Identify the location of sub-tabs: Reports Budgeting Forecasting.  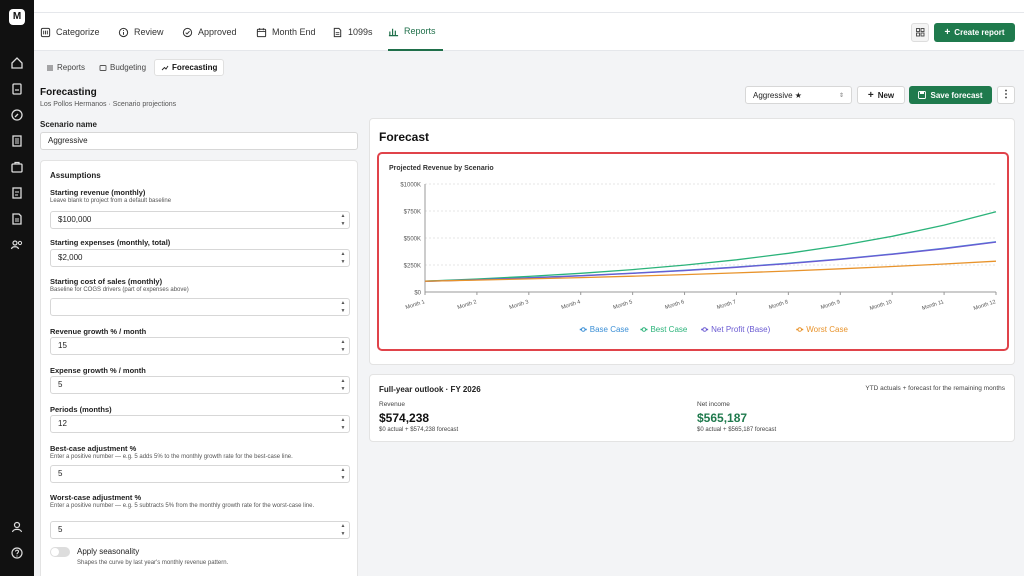
(132, 67).